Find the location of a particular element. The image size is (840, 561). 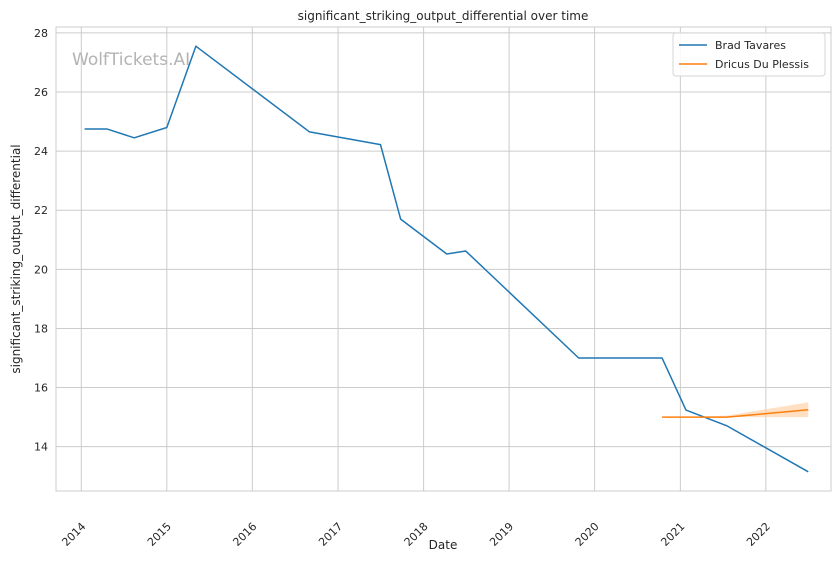

y-axis-title: significant_striking_output_differential is located at coordinates (16, 258).